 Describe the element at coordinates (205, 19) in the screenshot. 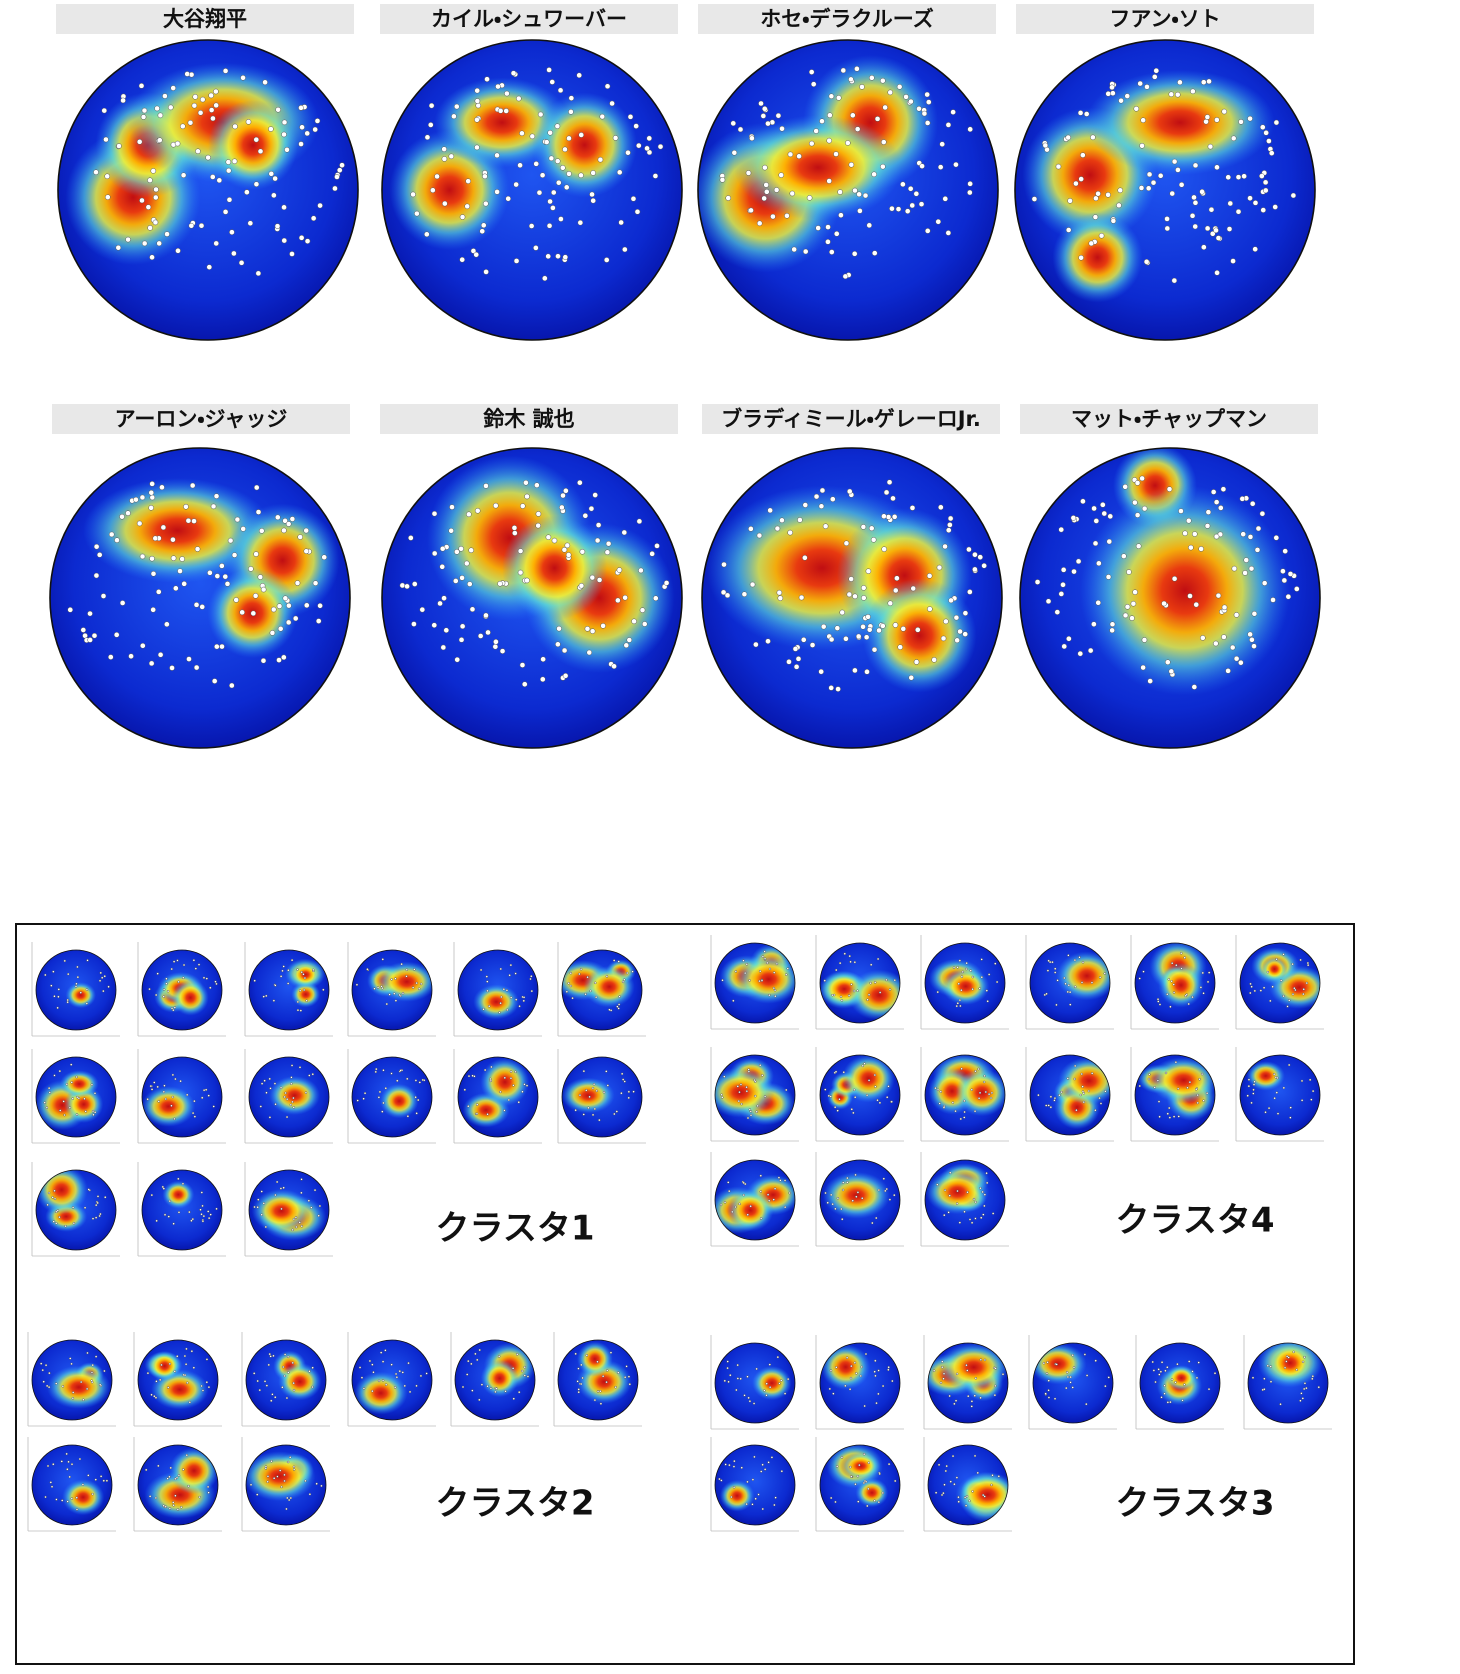

I see `name-band` at that location.